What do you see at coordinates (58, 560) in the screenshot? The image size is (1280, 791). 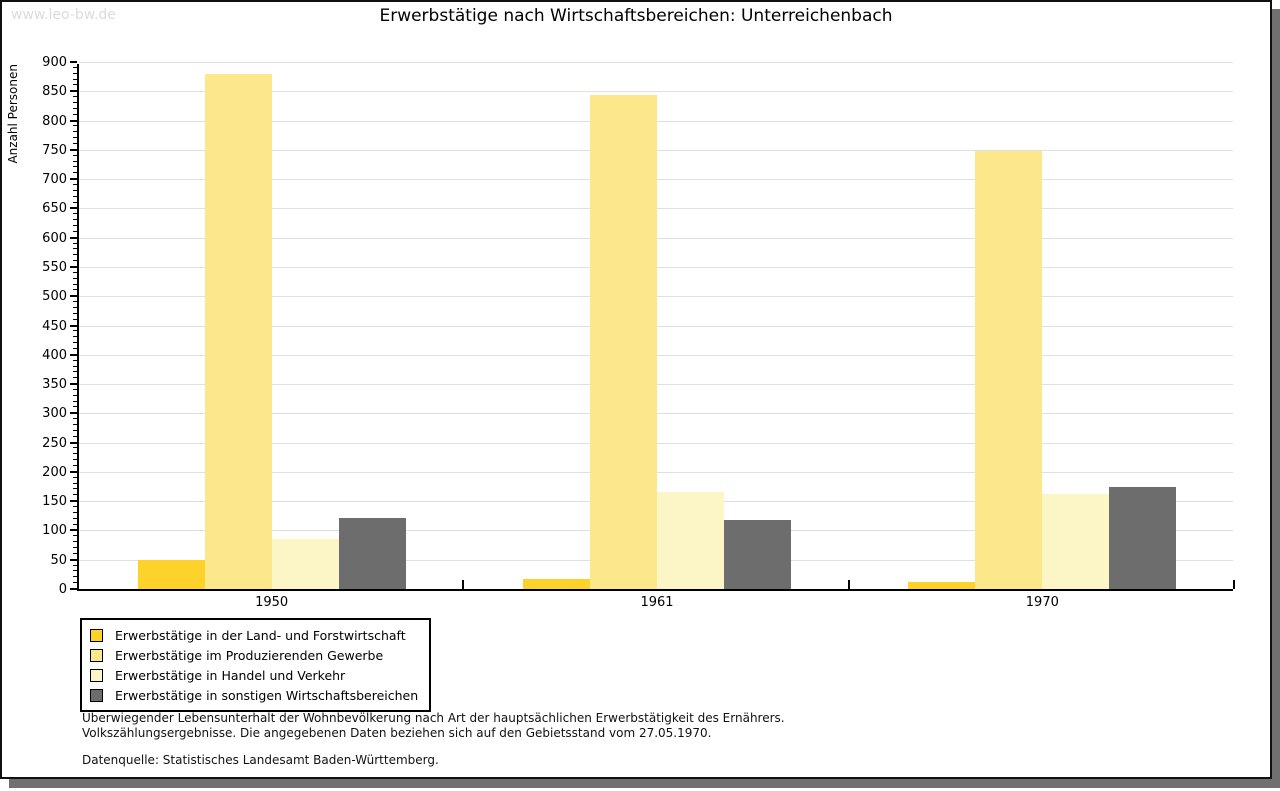 I see `y-axis-tick-label: 50` at bounding box center [58, 560].